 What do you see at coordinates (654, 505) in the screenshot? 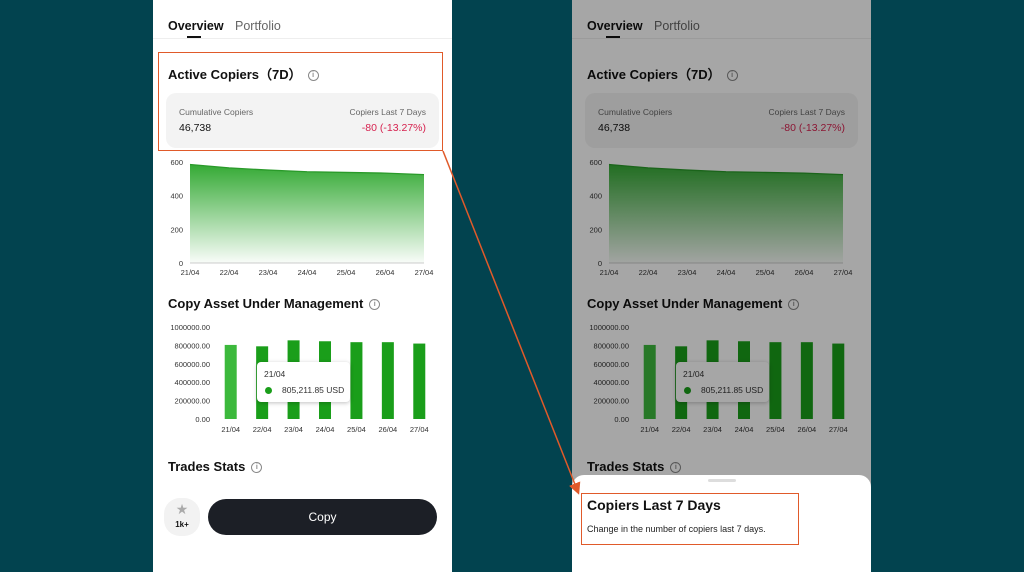
I see `sheet-title: Copiers Last 7 Days` at bounding box center [654, 505].